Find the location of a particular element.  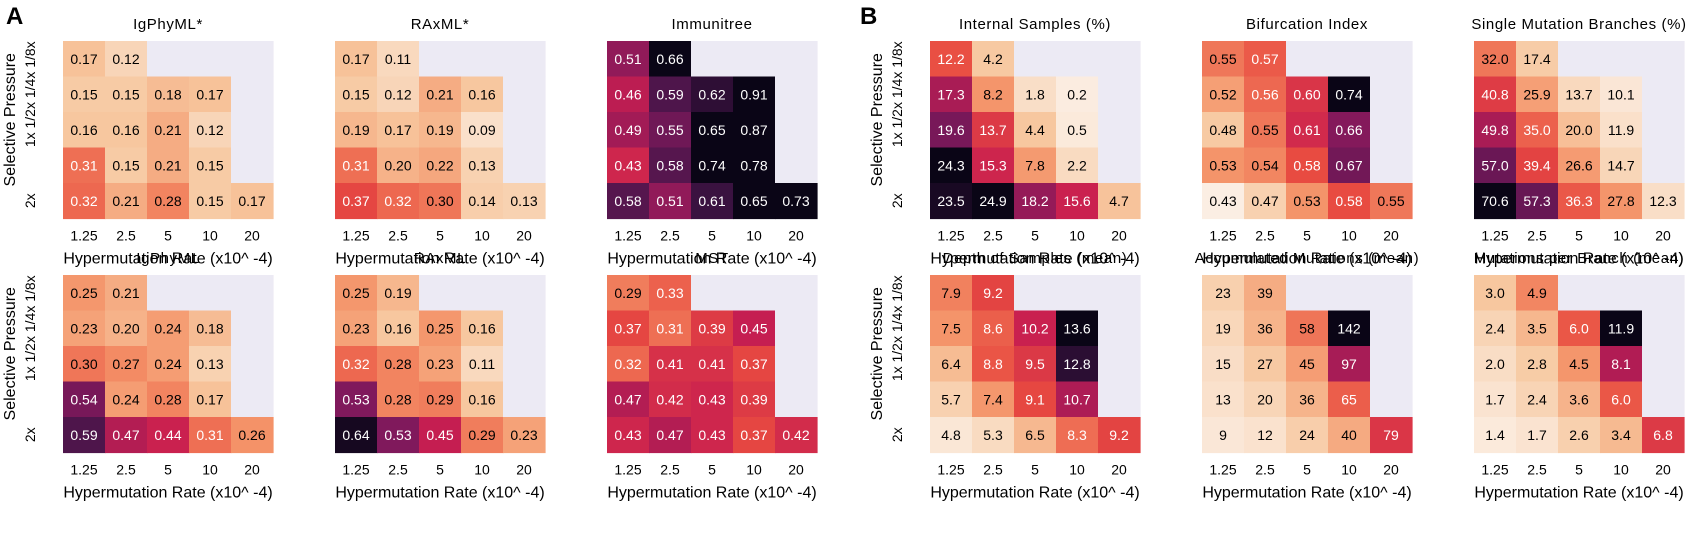

cell-value-label: 79 is located at coordinates (1391, 435).